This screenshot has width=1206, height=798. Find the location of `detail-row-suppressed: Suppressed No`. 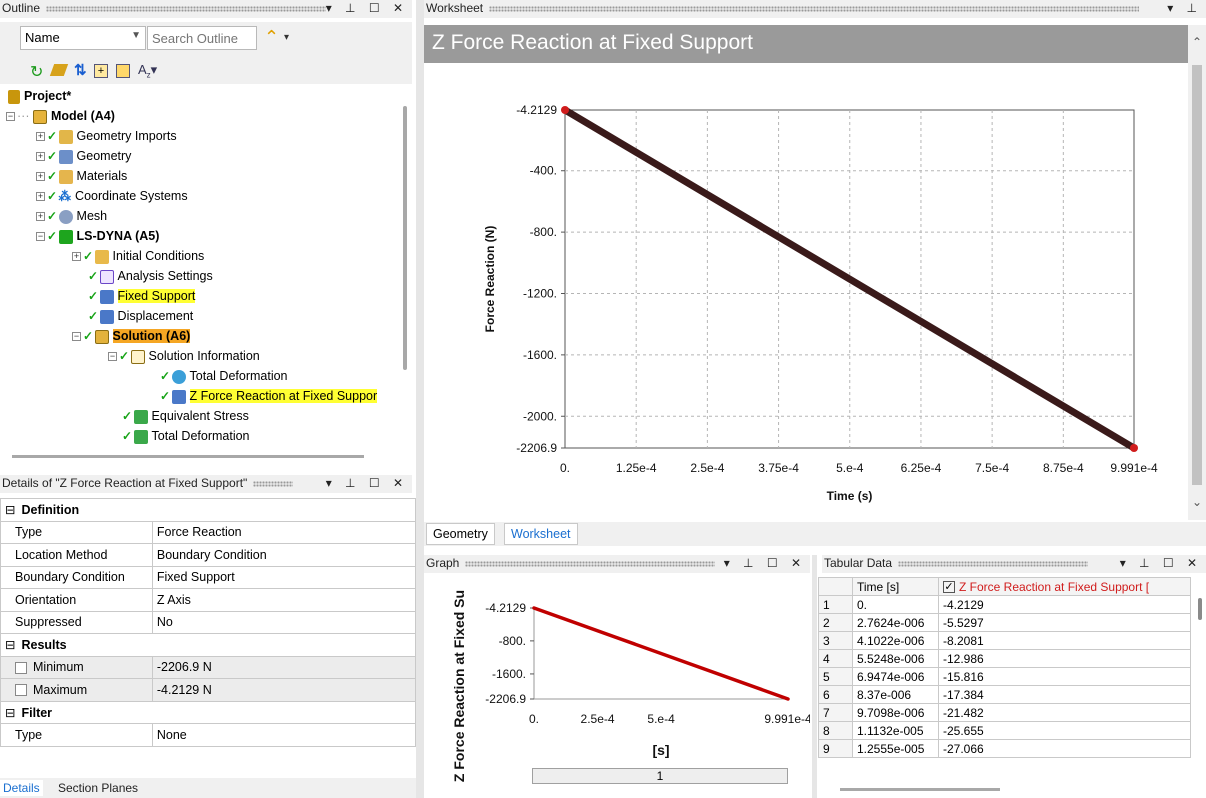

detail-row-suppressed: Suppressed No is located at coordinates (208, 622).